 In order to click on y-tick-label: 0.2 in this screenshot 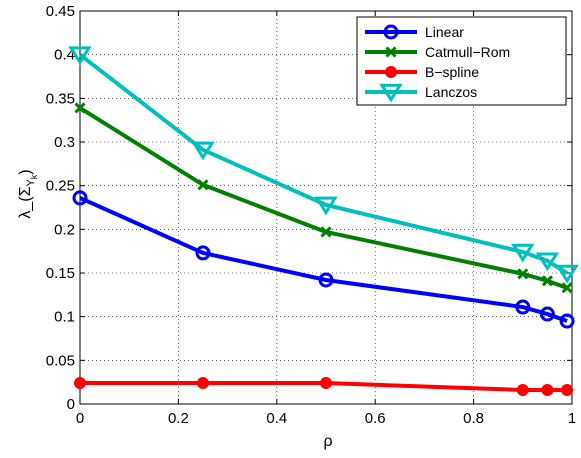, I will do `click(64, 229)`.